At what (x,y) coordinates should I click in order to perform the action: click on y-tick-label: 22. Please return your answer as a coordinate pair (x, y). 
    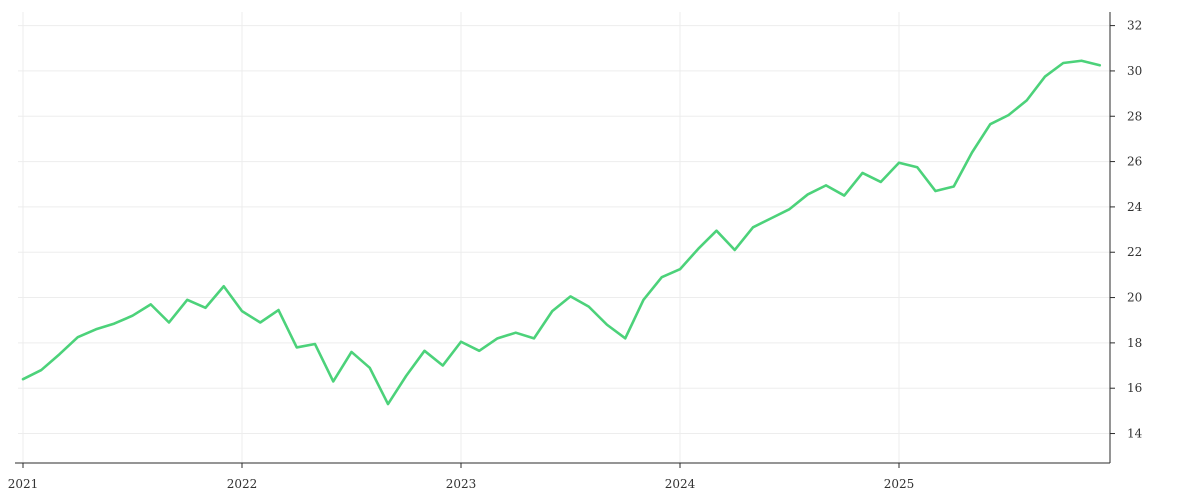
    Looking at the image, I should click on (1134, 252).